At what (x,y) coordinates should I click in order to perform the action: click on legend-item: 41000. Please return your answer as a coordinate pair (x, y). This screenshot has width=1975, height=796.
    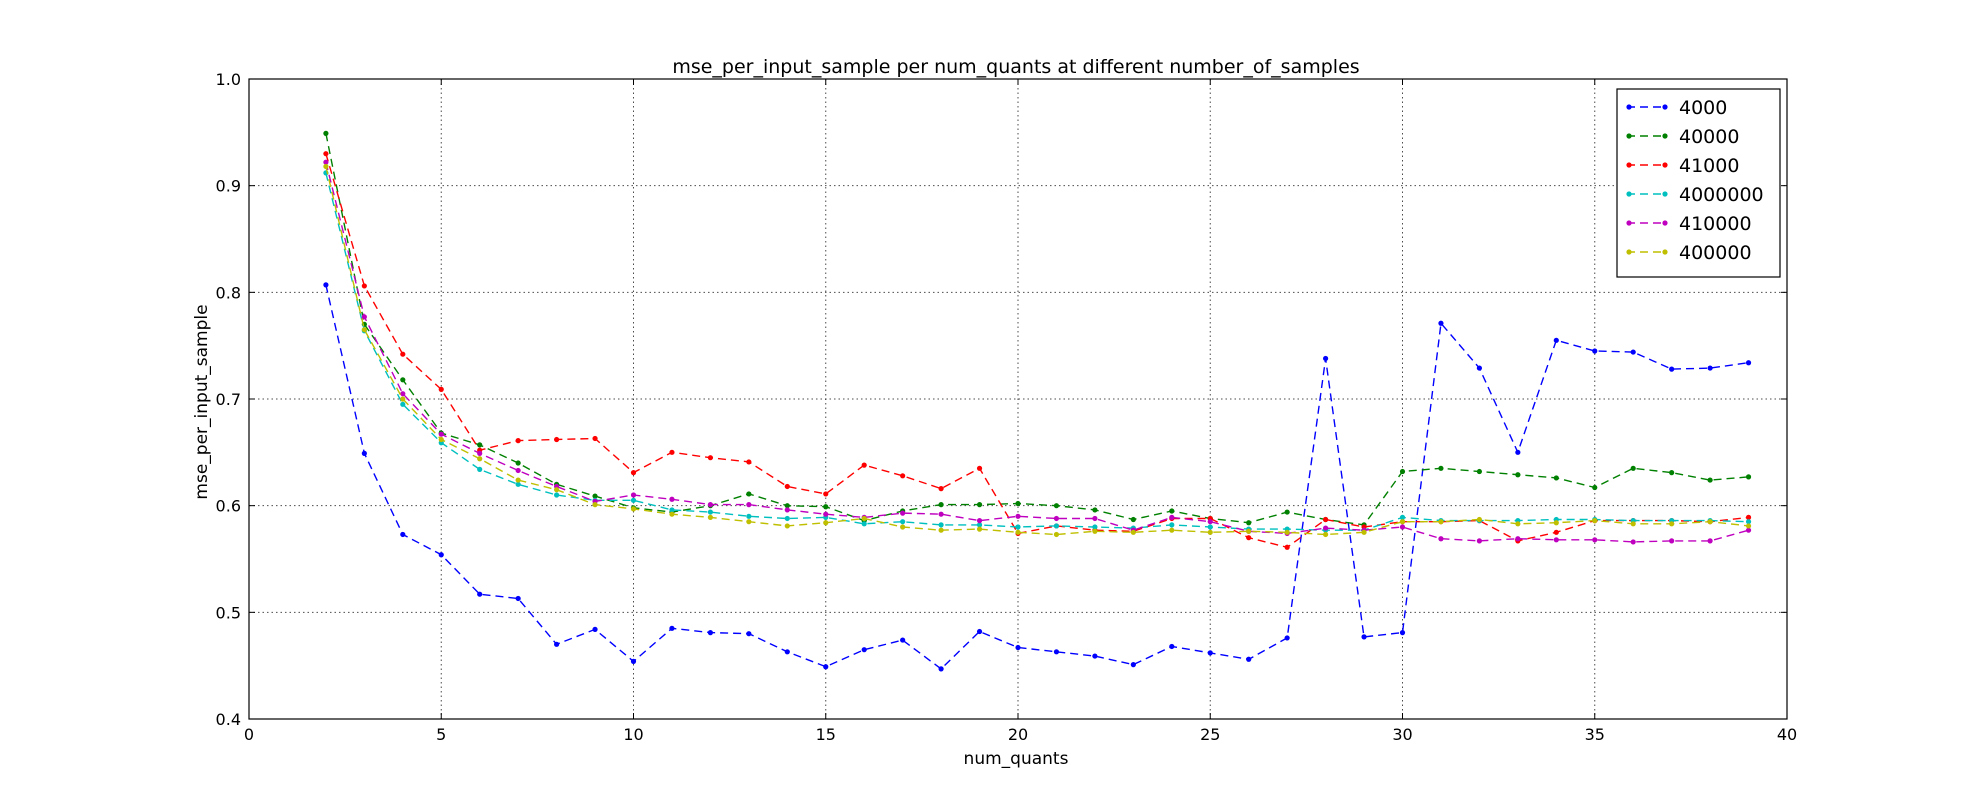
    Looking at the image, I should click on (1682, 166).